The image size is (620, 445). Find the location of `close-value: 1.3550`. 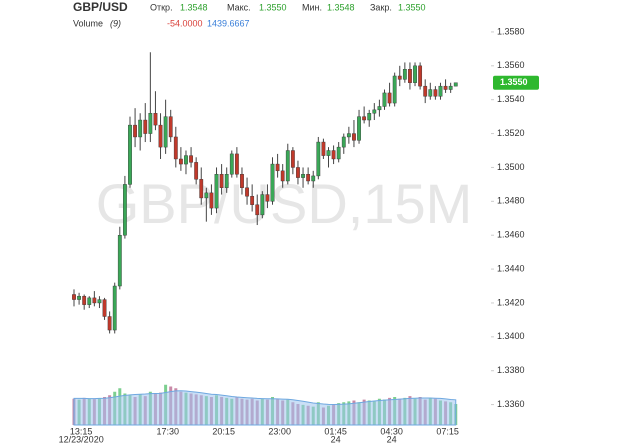

close-value: 1.3550 is located at coordinates (412, 7).